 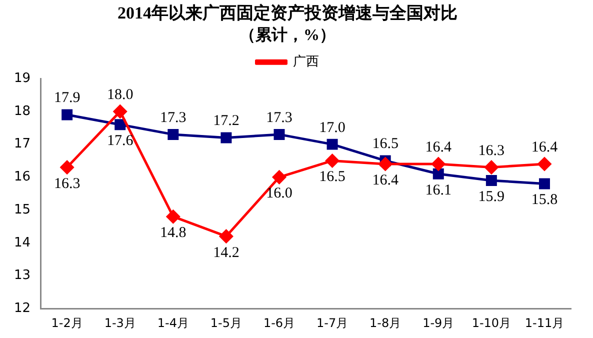 I want to click on y-tick-label: 16, so click(x=22, y=177).